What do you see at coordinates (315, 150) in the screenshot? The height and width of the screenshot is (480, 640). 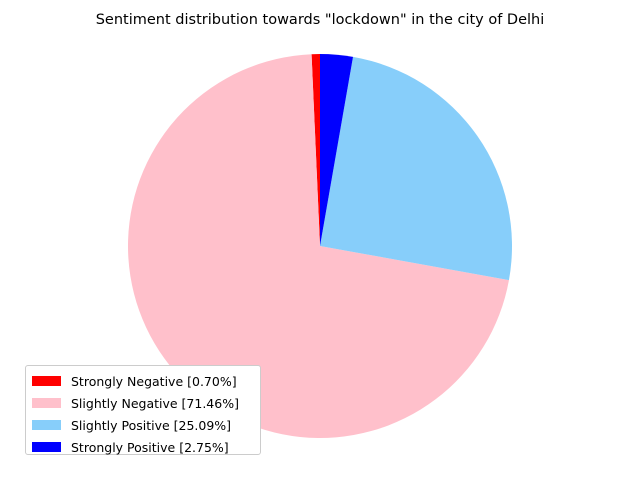 I see `slice-strongly-negative` at bounding box center [315, 150].